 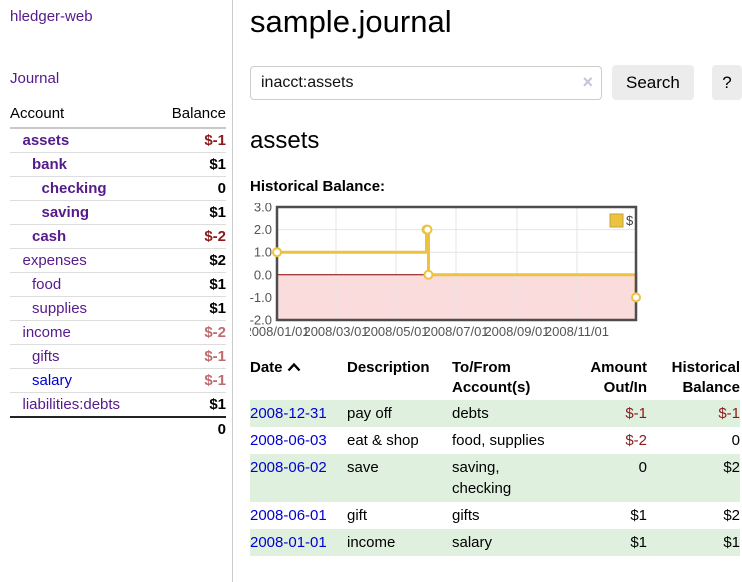 I want to click on transaction-date-link: 2008-12-31, so click(x=288, y=413).